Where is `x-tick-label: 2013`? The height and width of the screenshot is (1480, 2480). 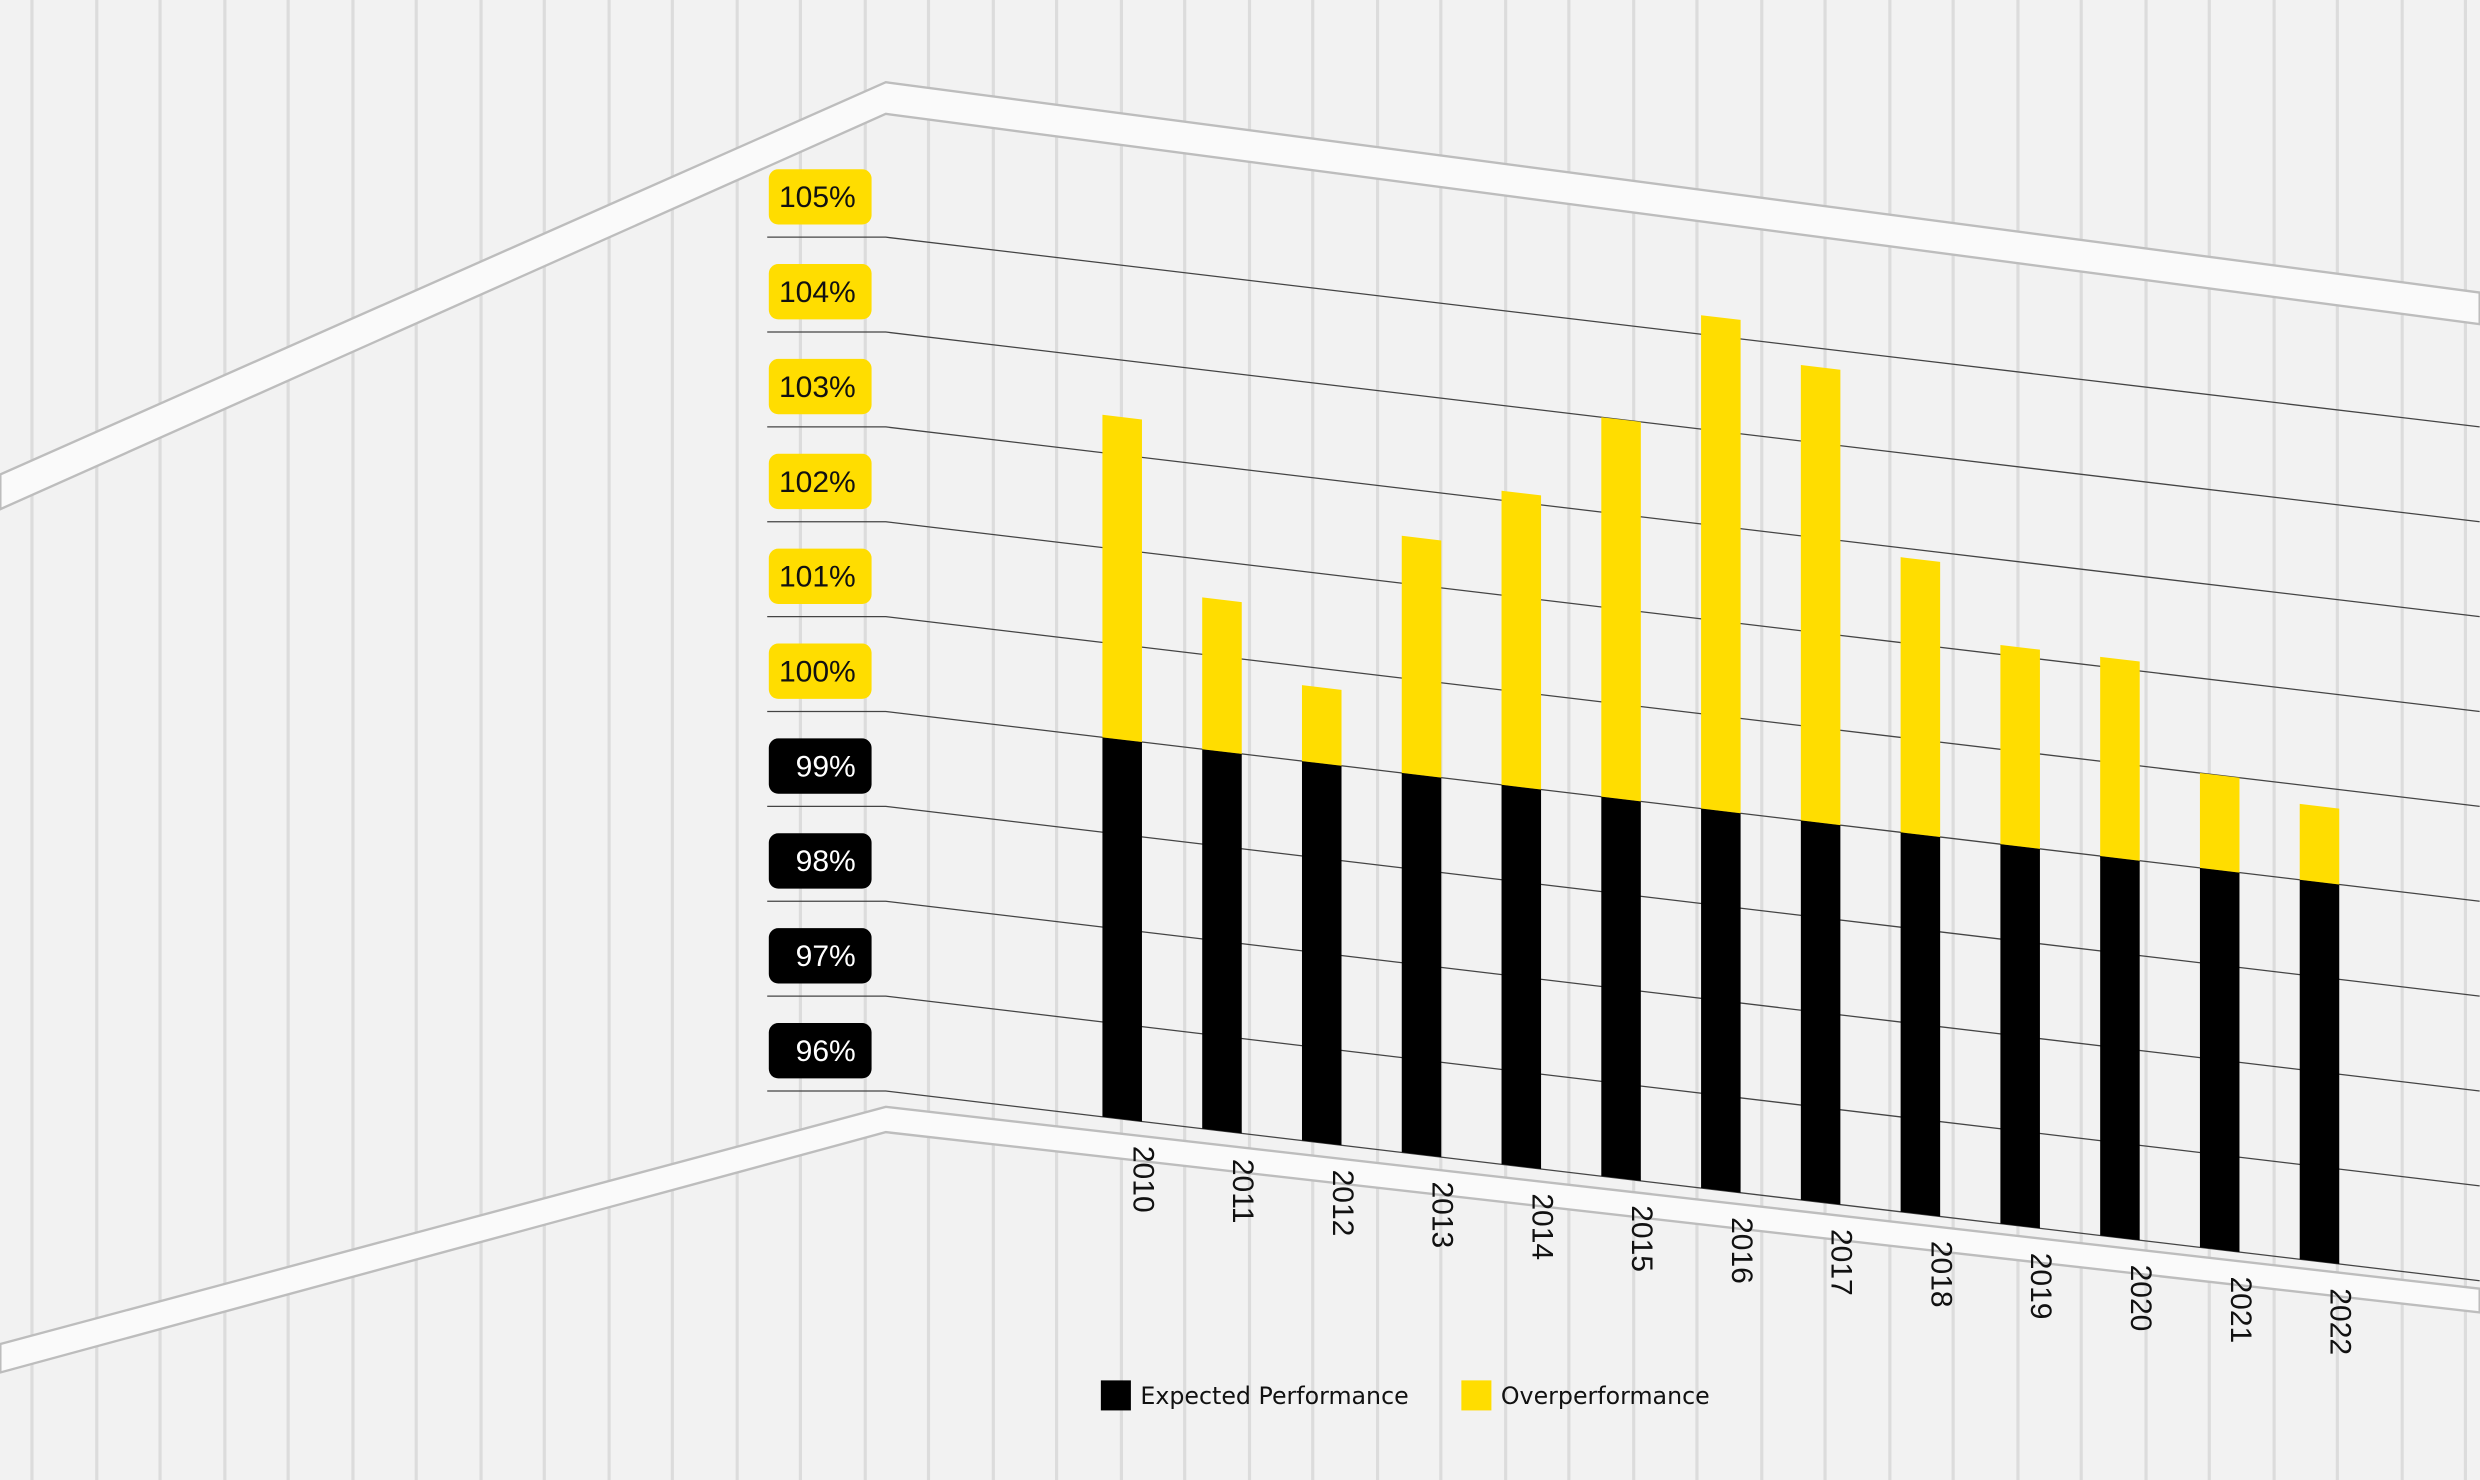
x-tick-label: 2013 is located at coordinates (1442, 1214).